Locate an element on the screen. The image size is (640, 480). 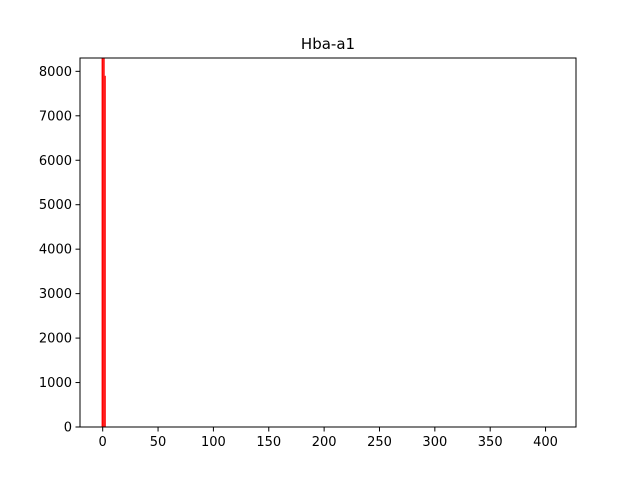
chart-title: Hba-a1 is located at coordinates (328, 44).